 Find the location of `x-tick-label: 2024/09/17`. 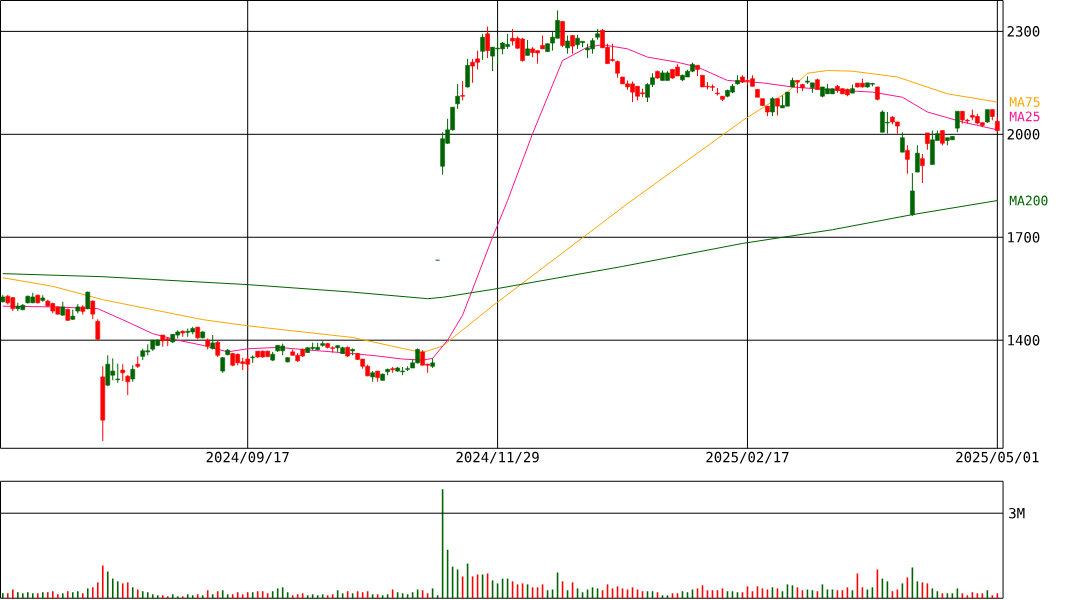

x-tick-label: 2024/09/17 is located at coordinates (247, 457).